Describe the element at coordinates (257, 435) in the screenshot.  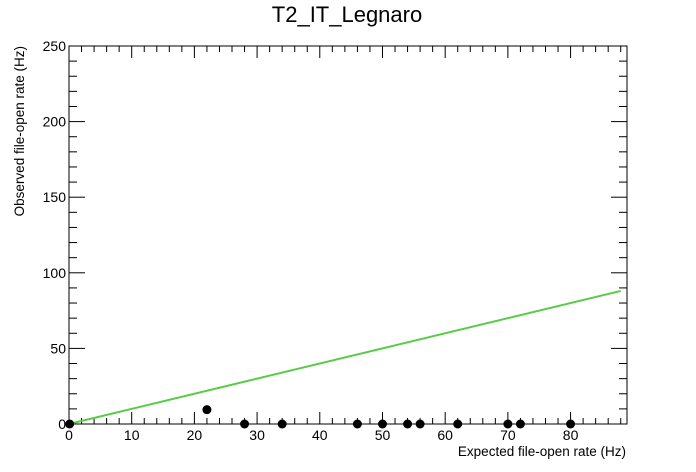
I see `x-tick-label: 30` at that location.